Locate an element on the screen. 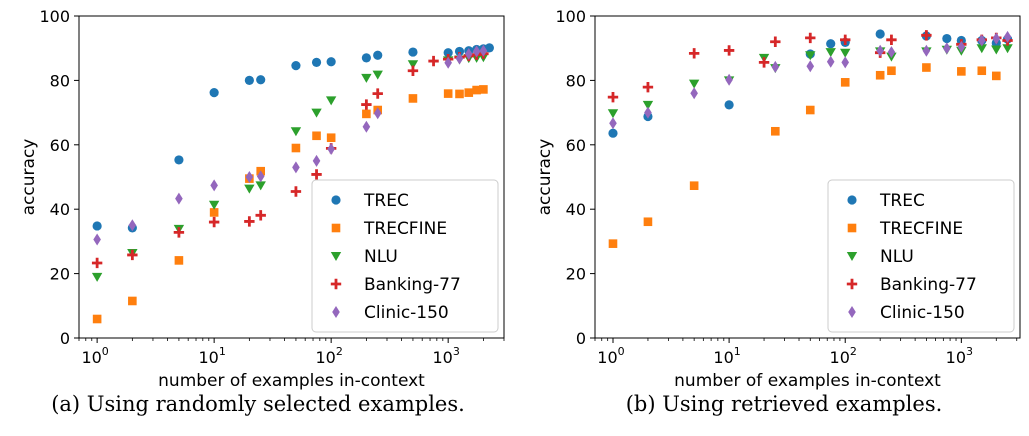 This screenshot has height=436, width=1029. y-tick-label: 20 is located at coordinates (60, 274).